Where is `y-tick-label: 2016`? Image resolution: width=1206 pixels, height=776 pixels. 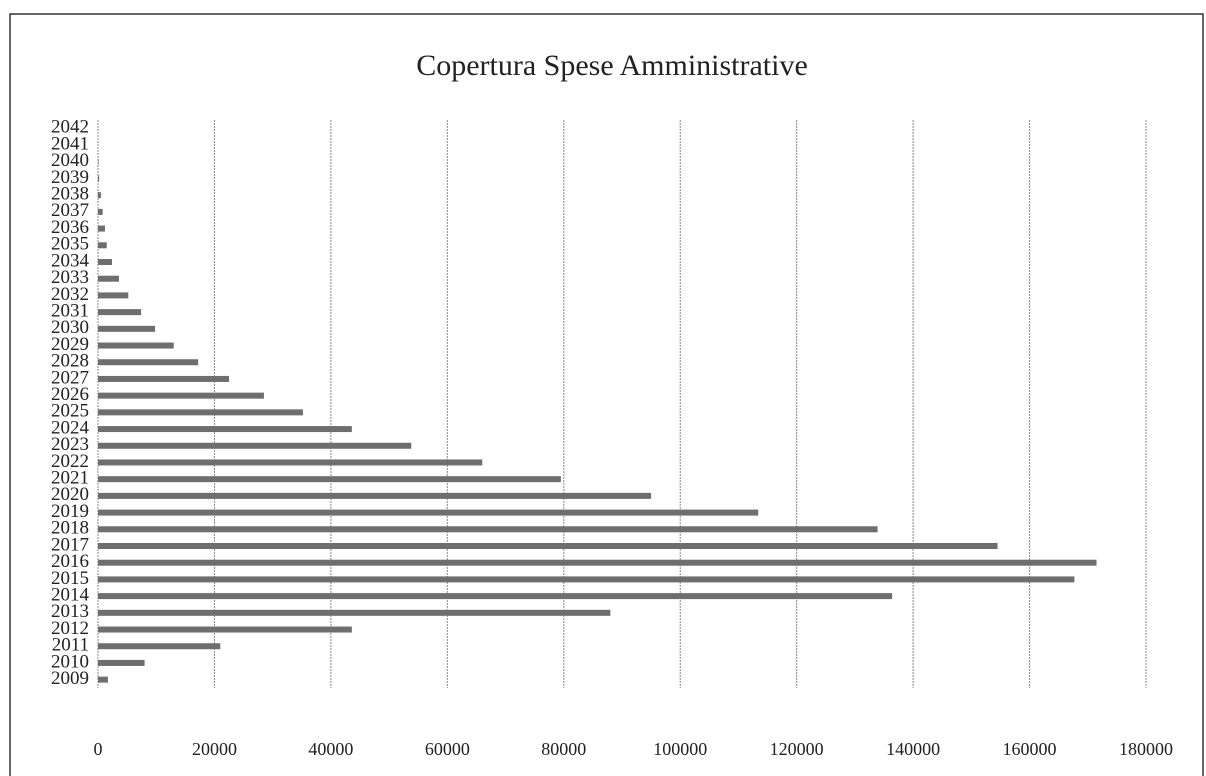
y-tick-label: 2016 is located at coordinates (70, 561).